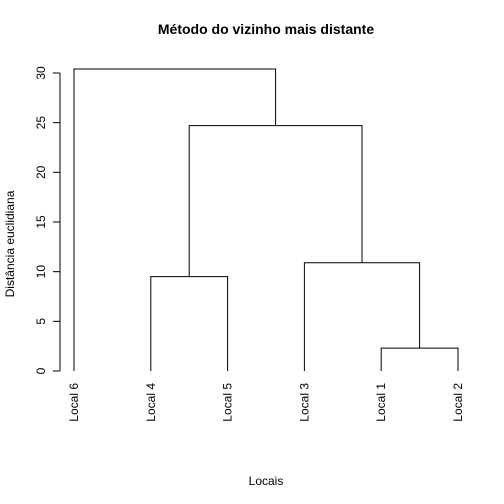 The image size is (504, 504). Describe the element at coordinates (41, 73) in the screenshot. I see `y-tick-label: 30` at that location.